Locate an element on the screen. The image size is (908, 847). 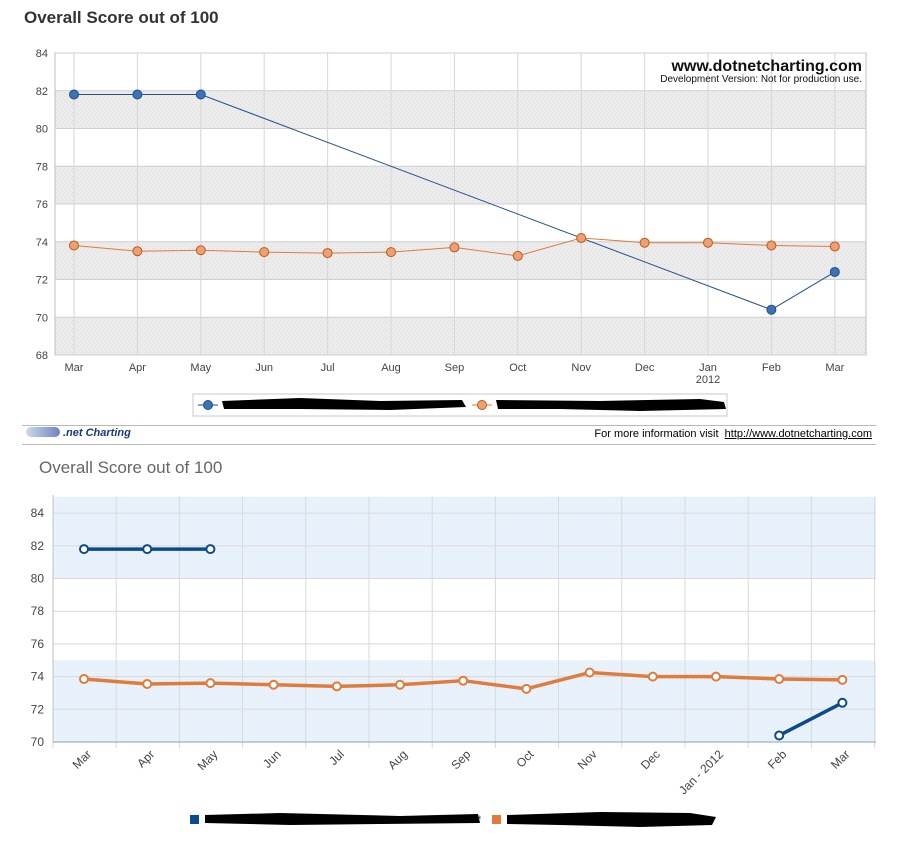
chart1-x-tick-label: Dec is located at coordinates (645, 368).